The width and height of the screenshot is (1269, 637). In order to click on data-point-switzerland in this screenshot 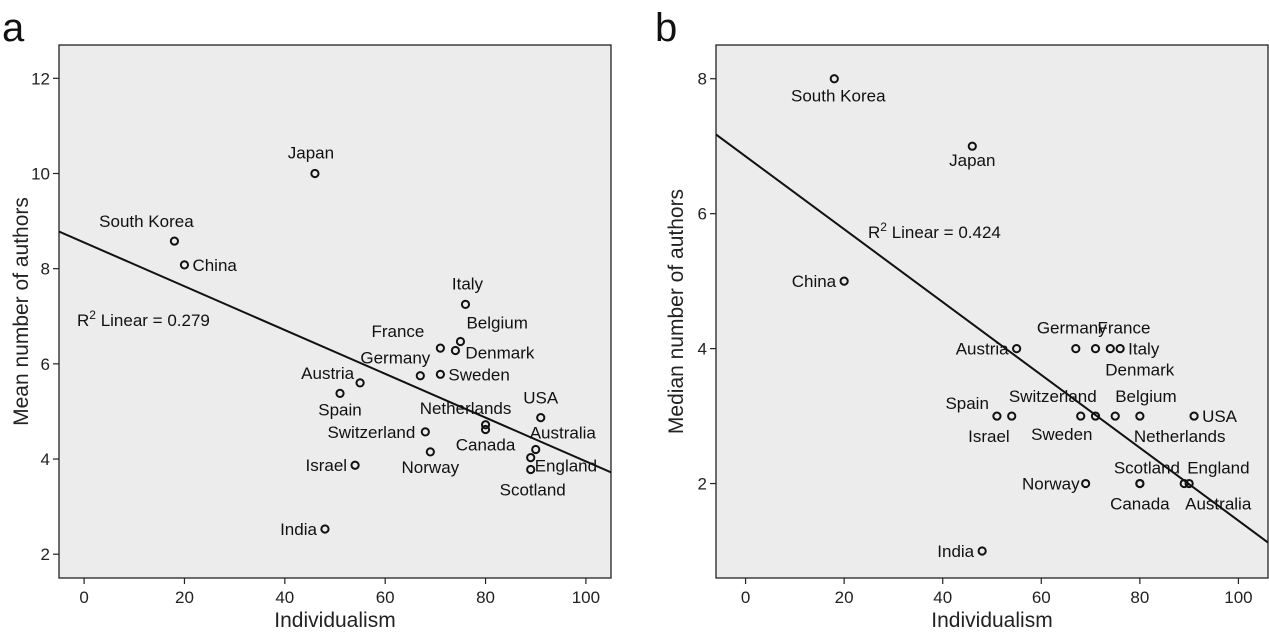, I will do `click(425, 432)`.